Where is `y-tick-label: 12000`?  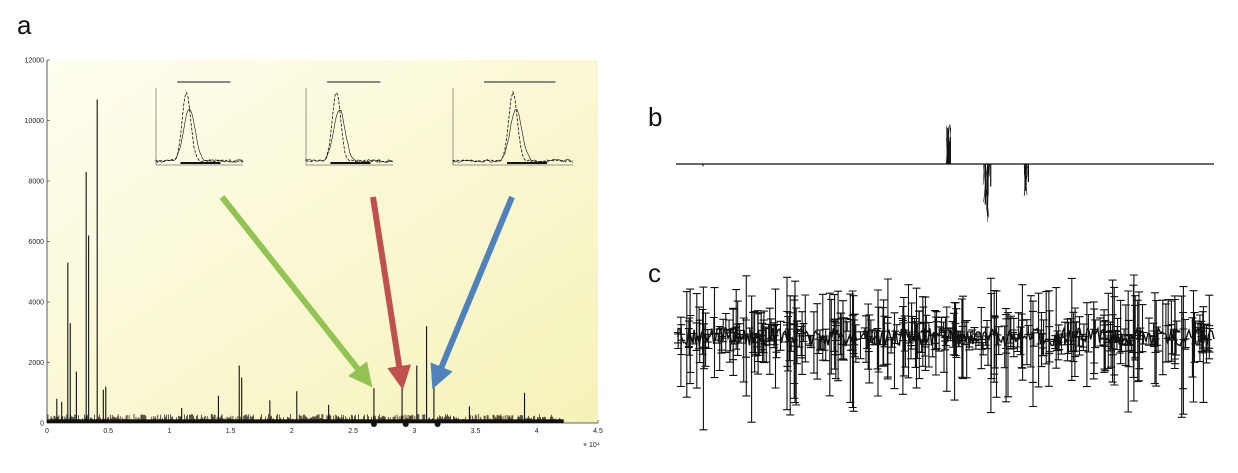
y-tick-label: 12000 is located at coordinates (35, 61).